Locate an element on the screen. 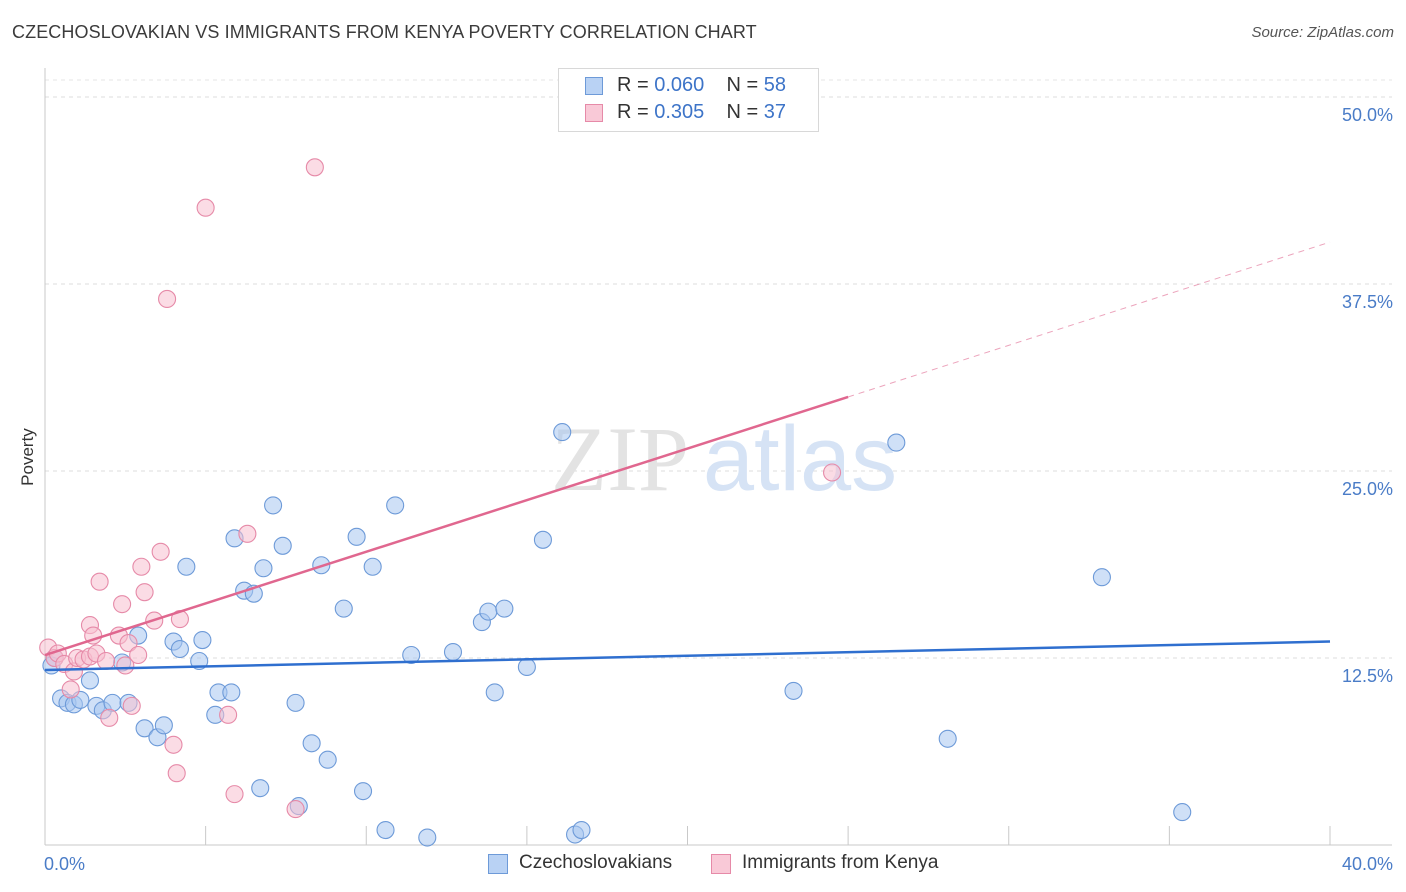 The height and width of the screenshot is (892, 1406). trend-line-kenya-extension is located at coordinates (1089, 319).